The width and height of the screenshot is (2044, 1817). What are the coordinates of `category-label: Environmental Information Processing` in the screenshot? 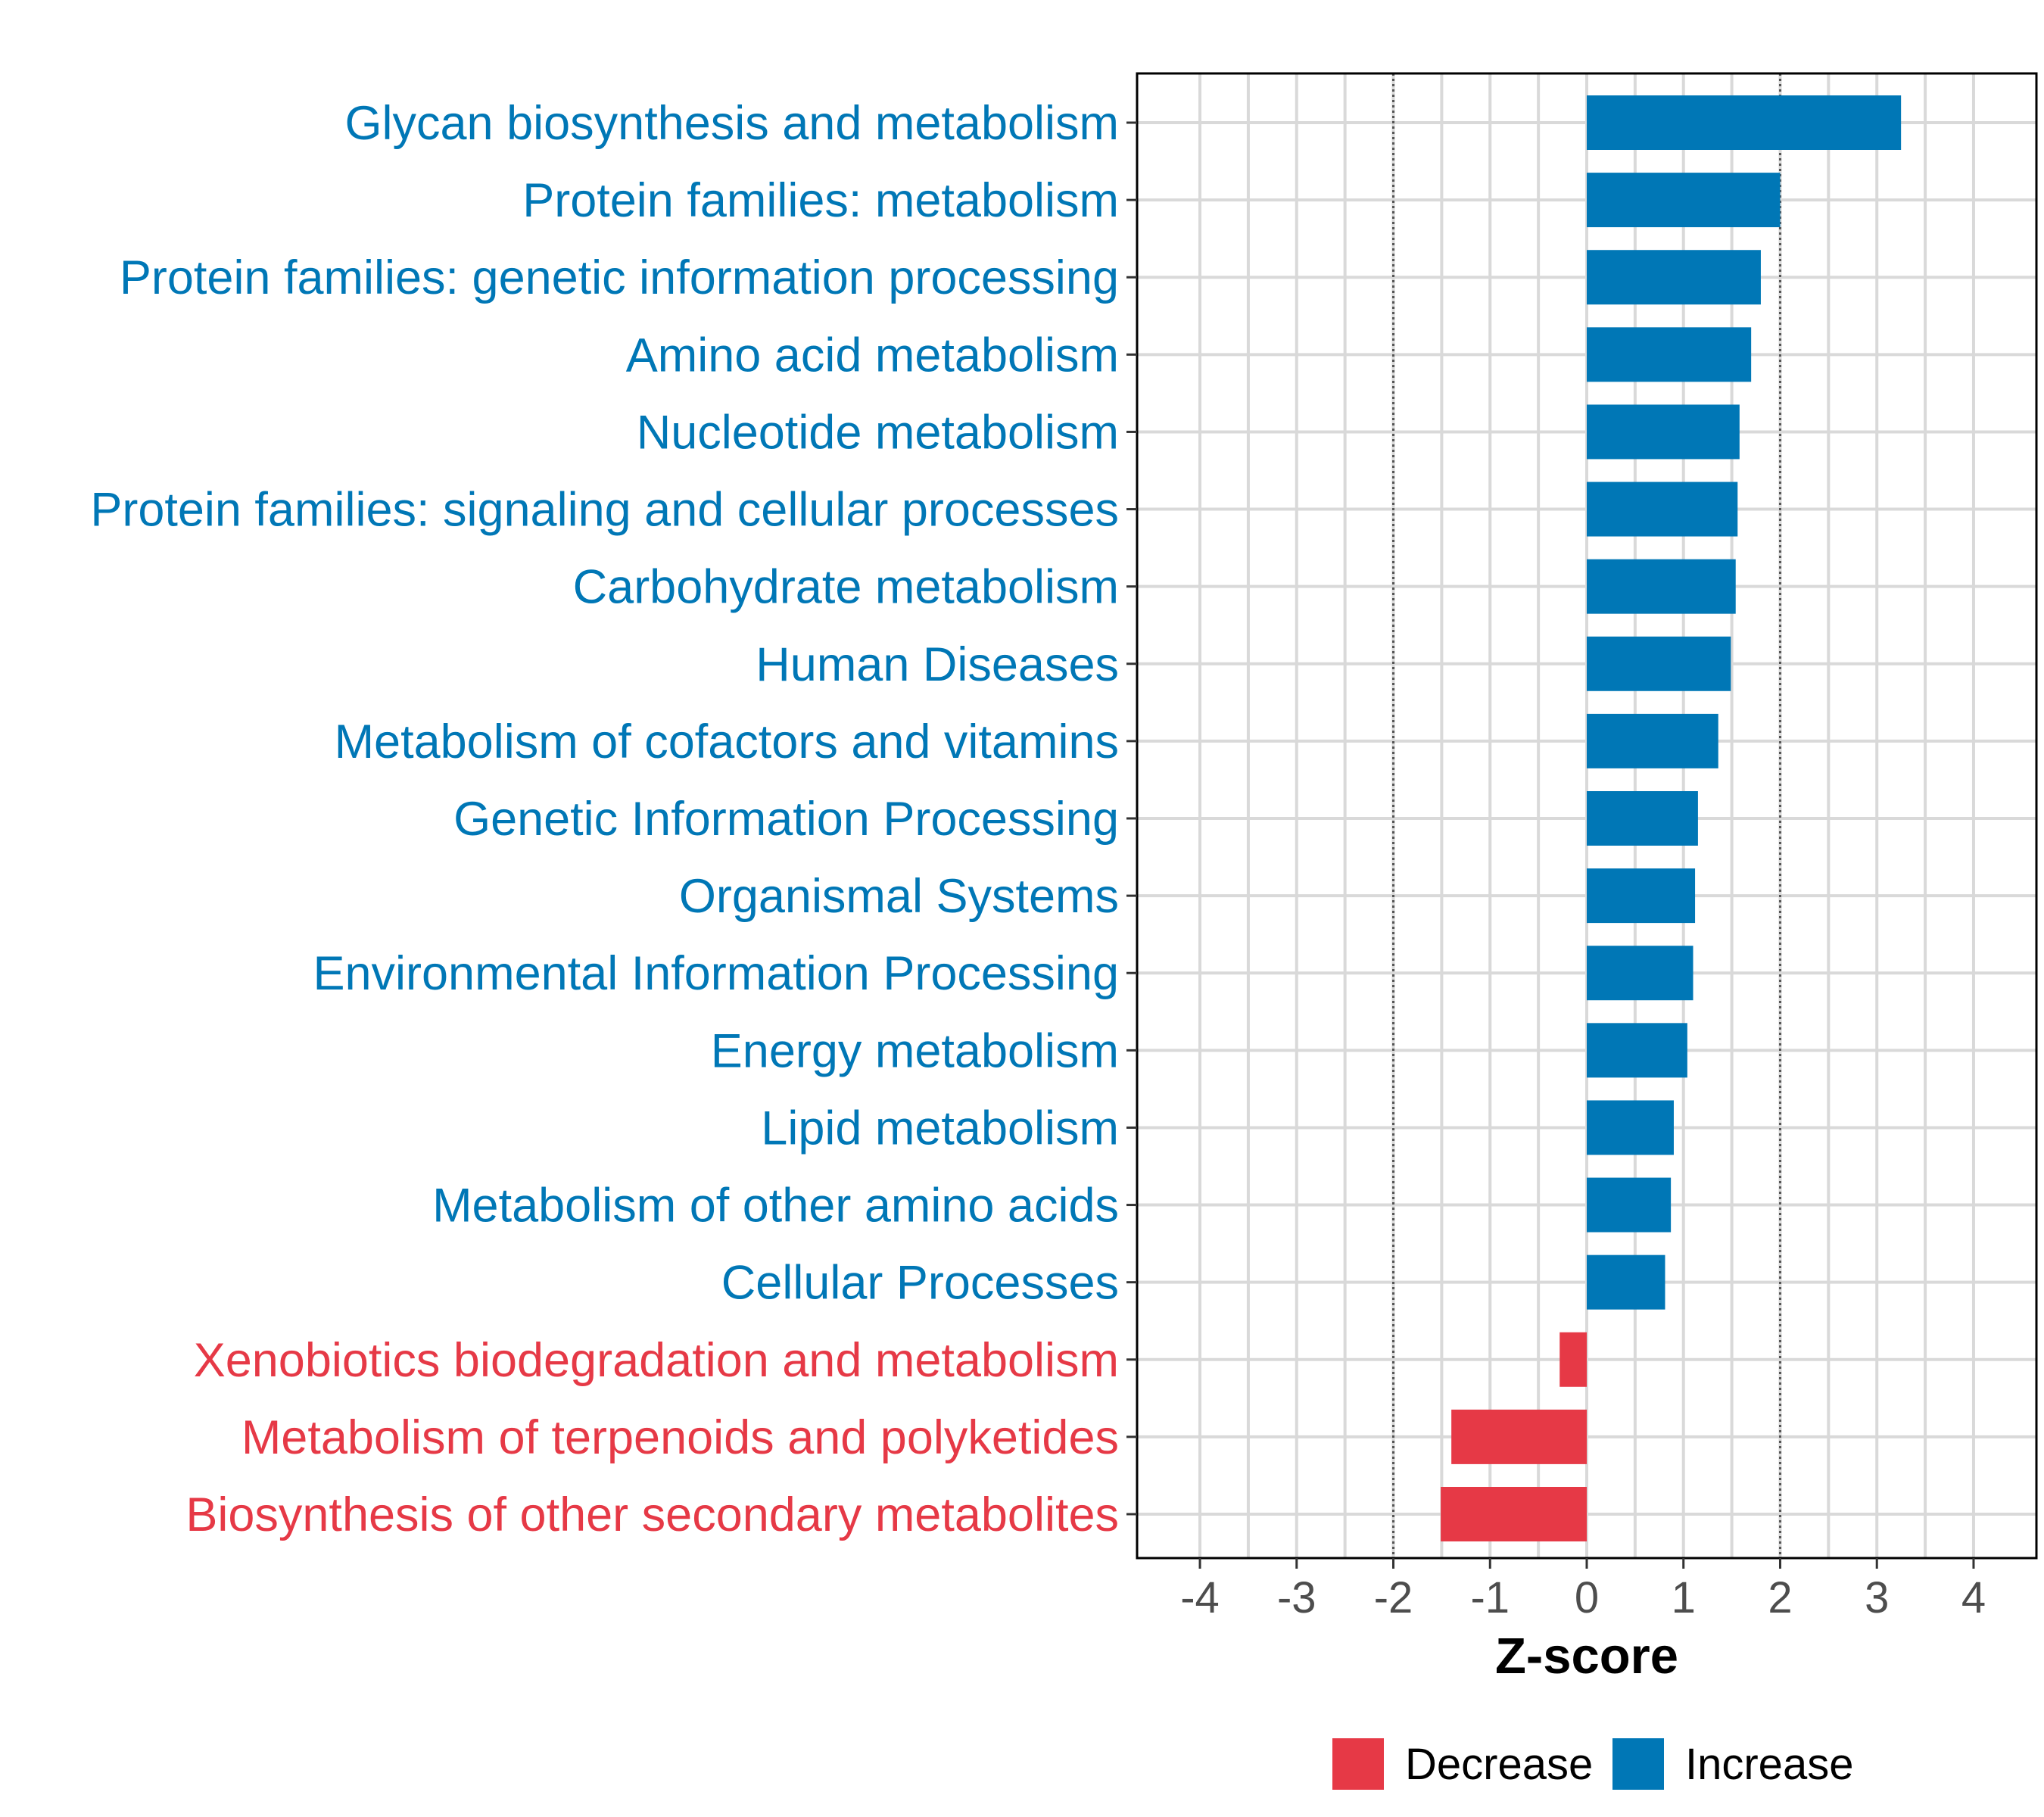 It's located at (716, 973).